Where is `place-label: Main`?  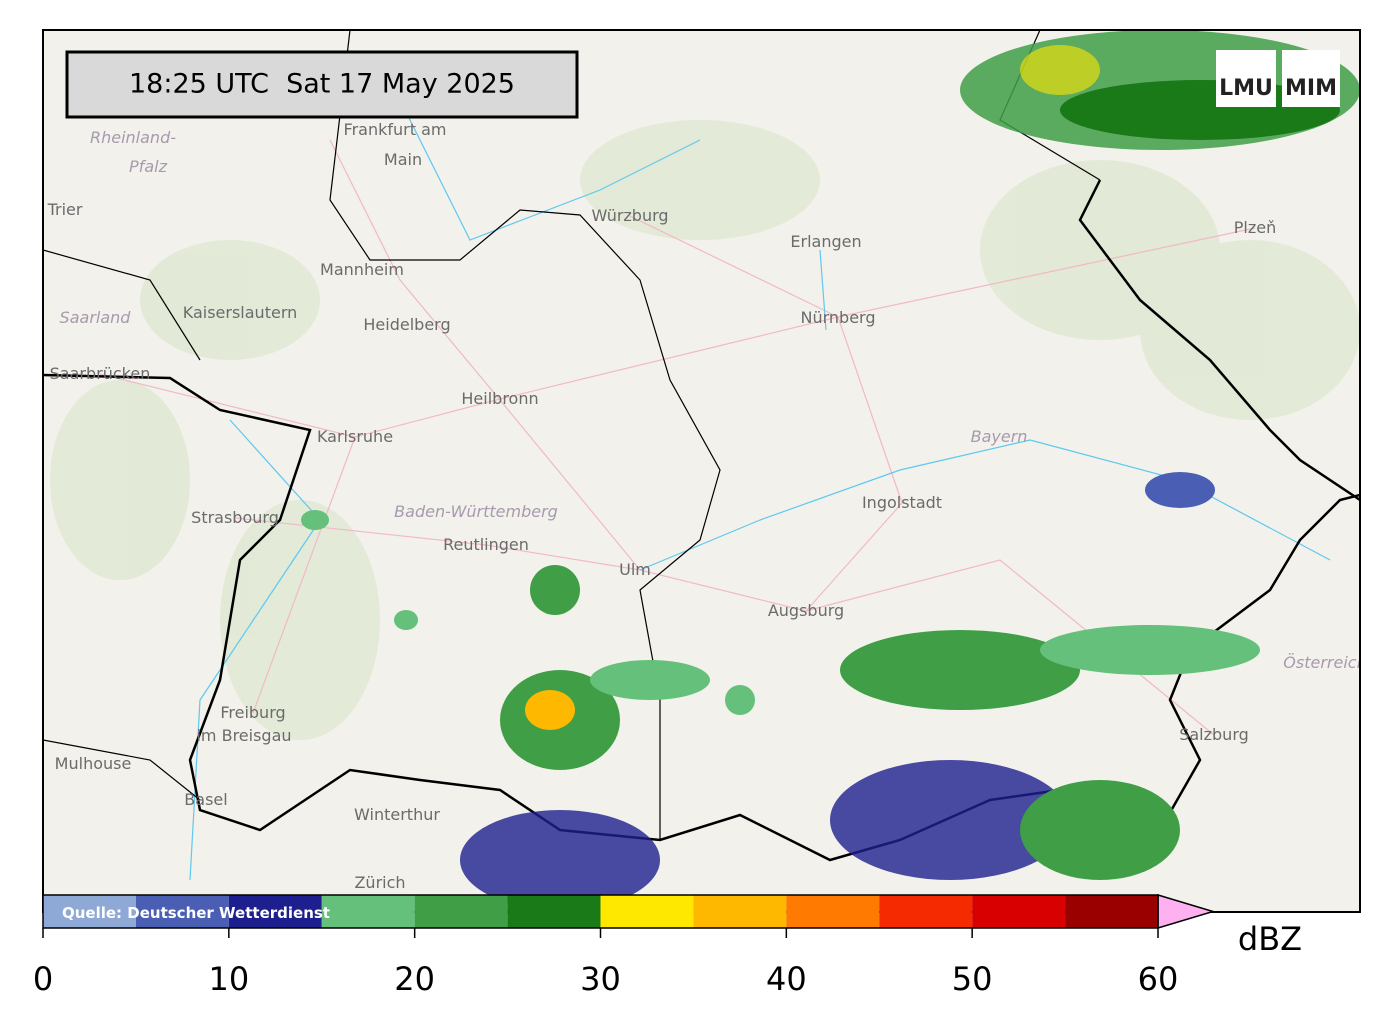 place-label: Main is located at coordinates (403, 159).